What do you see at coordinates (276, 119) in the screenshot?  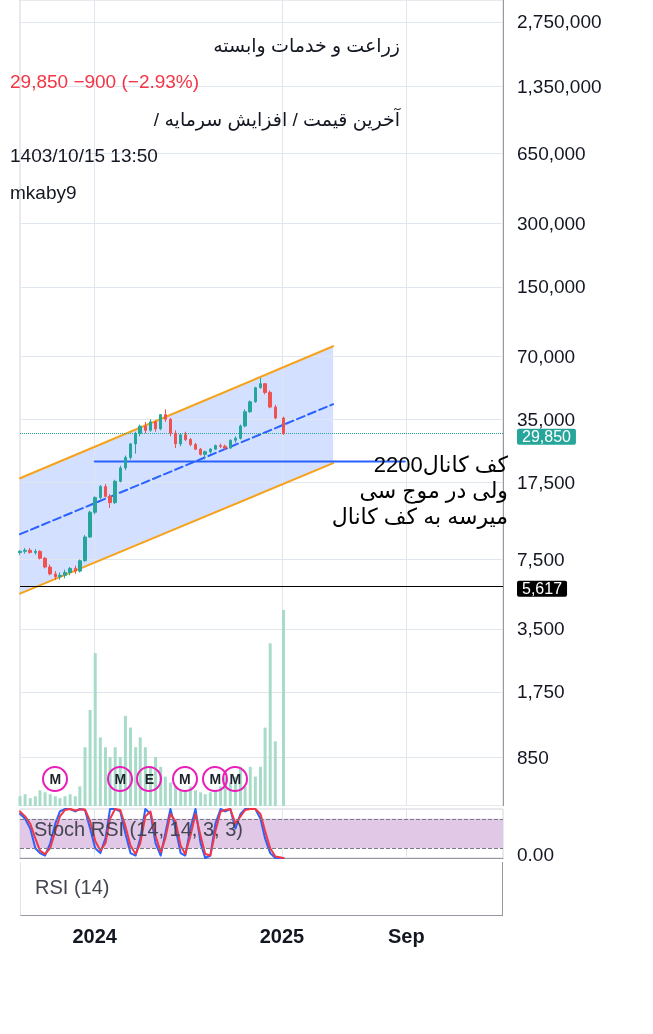 I see `text: آخرین قیمت / افزایش سرمایه /` at bounding box center [276, 119].